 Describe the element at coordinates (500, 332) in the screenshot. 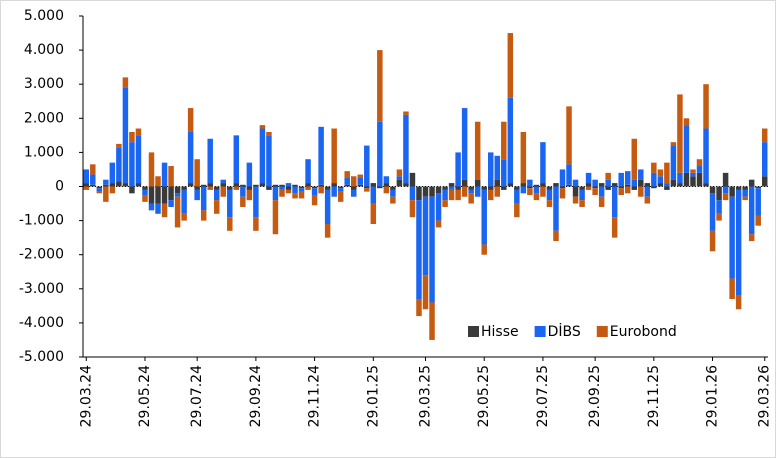

I see `legend-label: Hisse` at that location.